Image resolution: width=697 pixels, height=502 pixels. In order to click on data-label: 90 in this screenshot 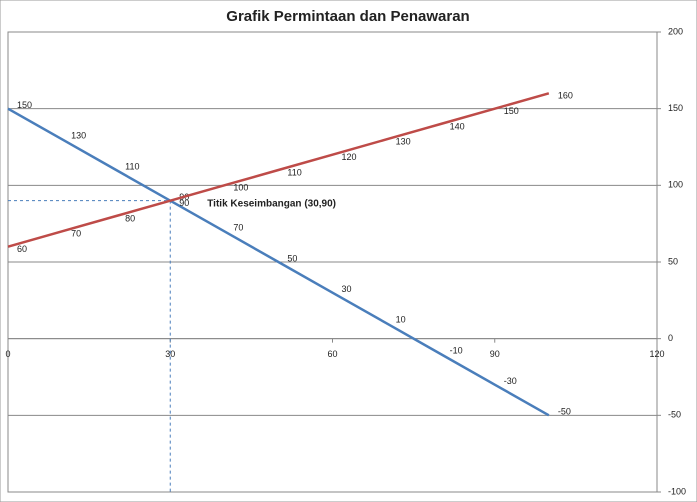, I will do `click(184, 203)`.